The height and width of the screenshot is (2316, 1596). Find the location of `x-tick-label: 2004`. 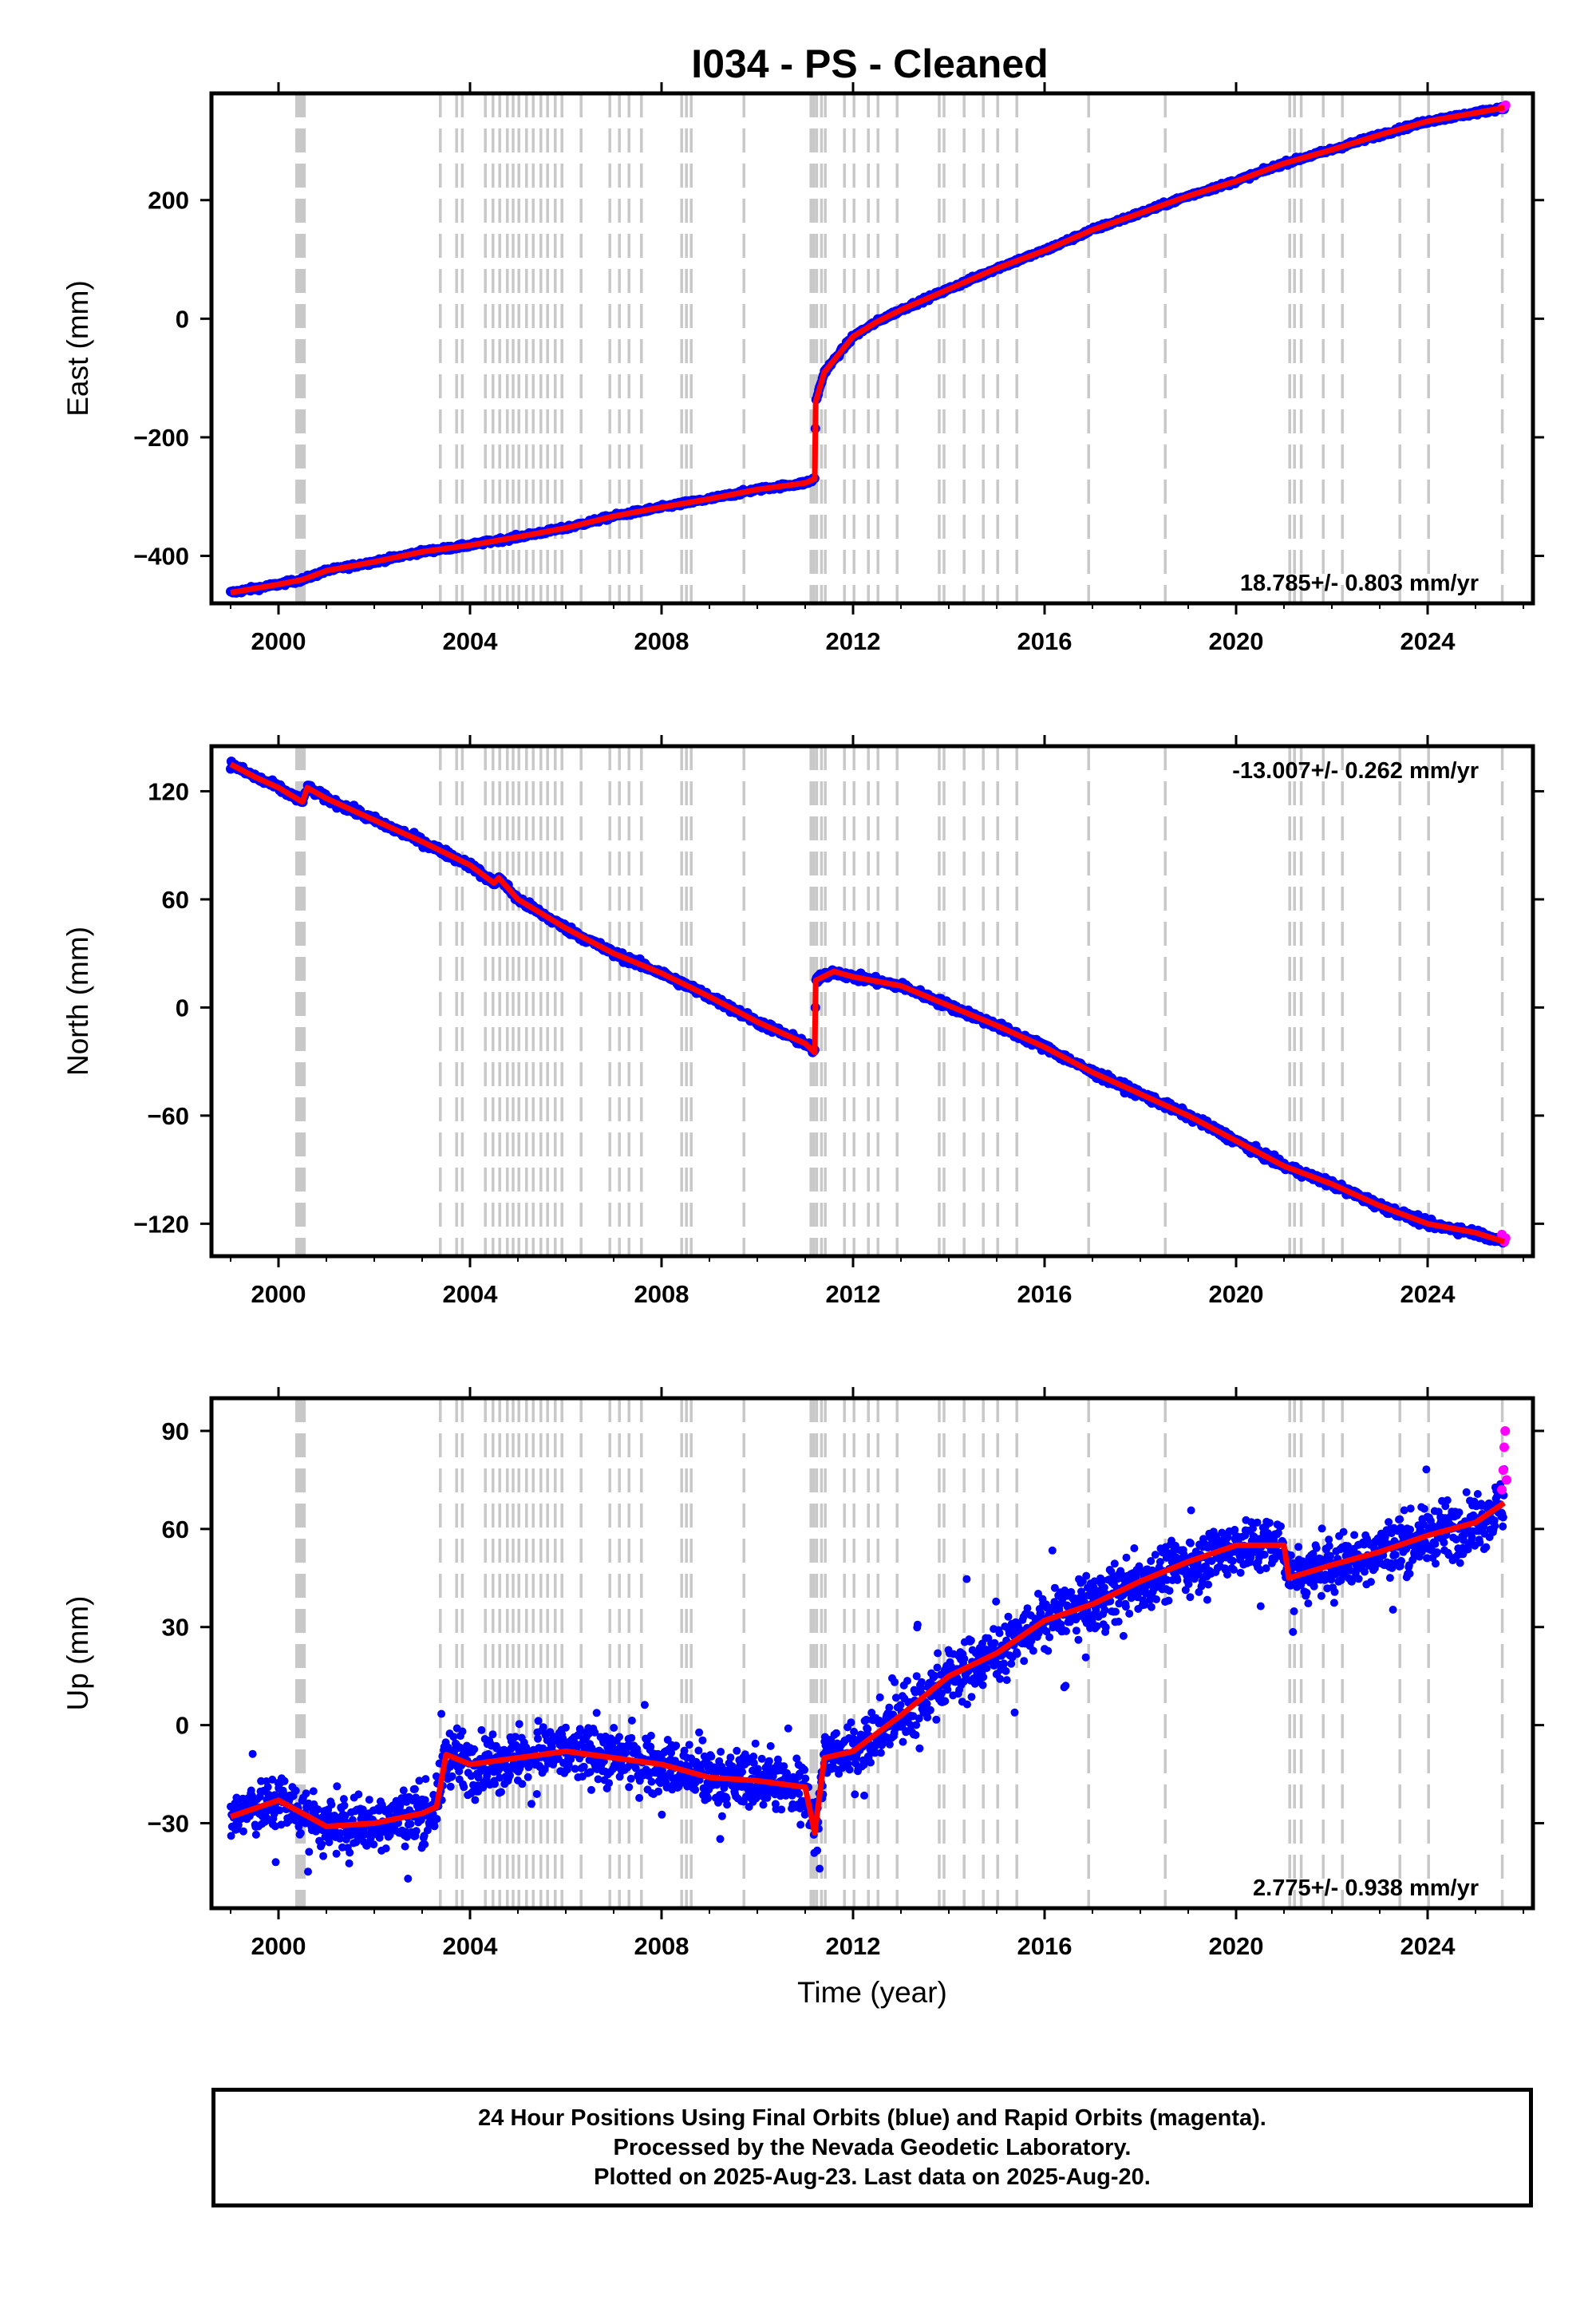

x-tick-label: 2004 is located at coordinates (471, 641).